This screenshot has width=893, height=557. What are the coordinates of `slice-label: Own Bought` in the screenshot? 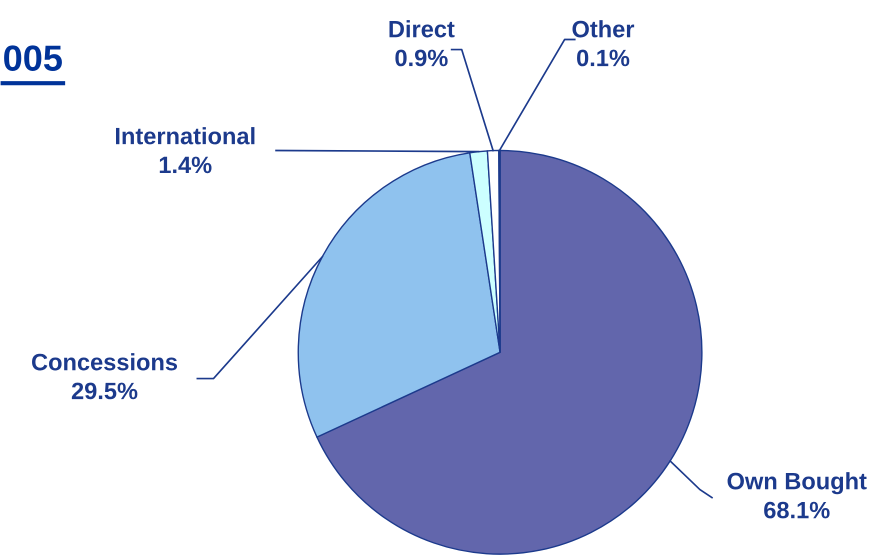 It's located at (797, 483).